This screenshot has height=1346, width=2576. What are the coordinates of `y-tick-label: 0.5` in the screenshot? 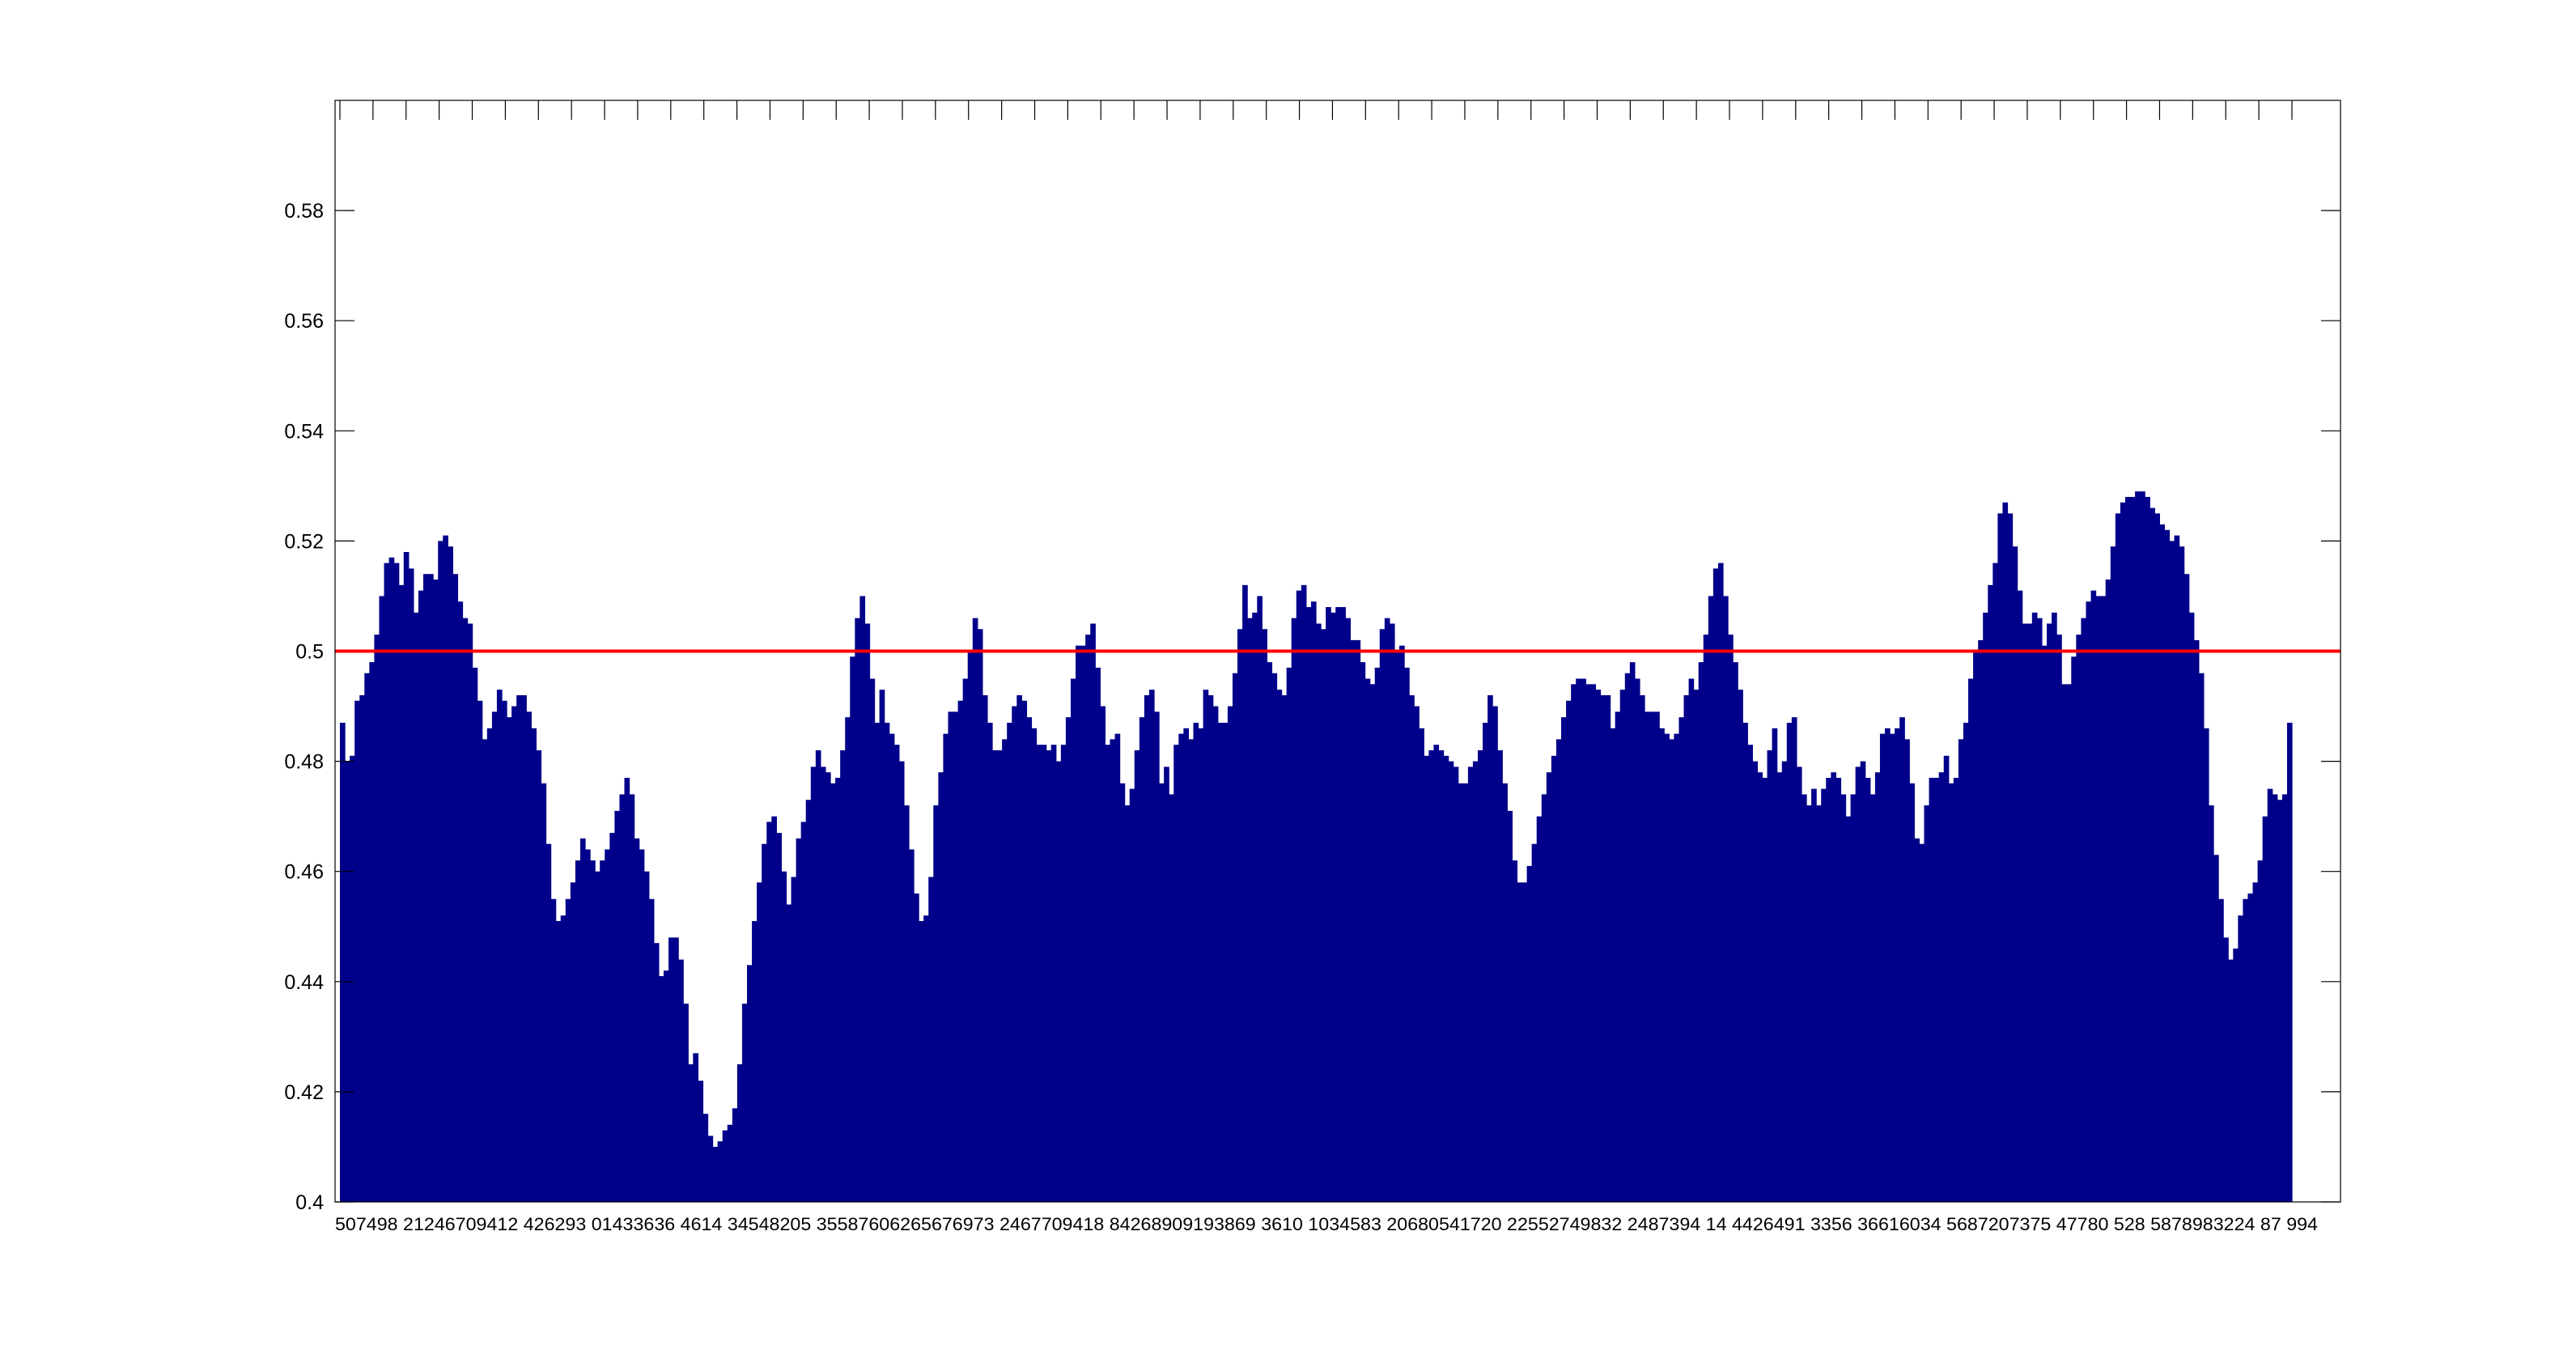 It's located at (309, 652).